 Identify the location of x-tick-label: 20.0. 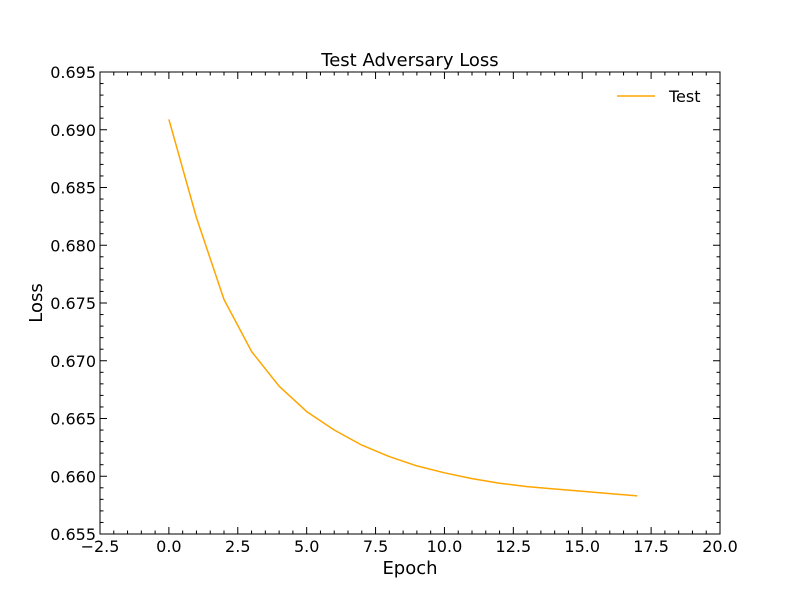
(720, 546).